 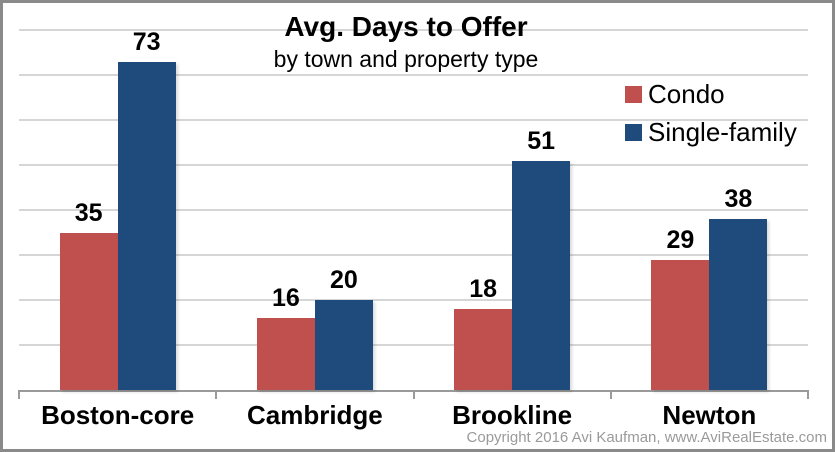 I want to click on bar-condo-cambridge, so click(x=285, y=354).